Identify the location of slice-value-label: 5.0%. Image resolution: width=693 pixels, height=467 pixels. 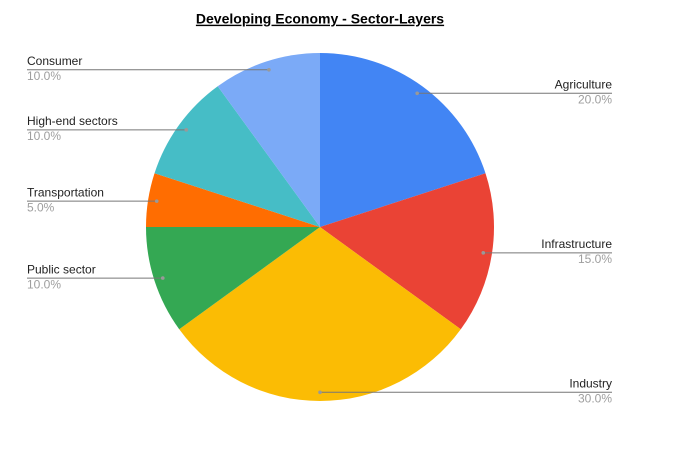
(41, 207).